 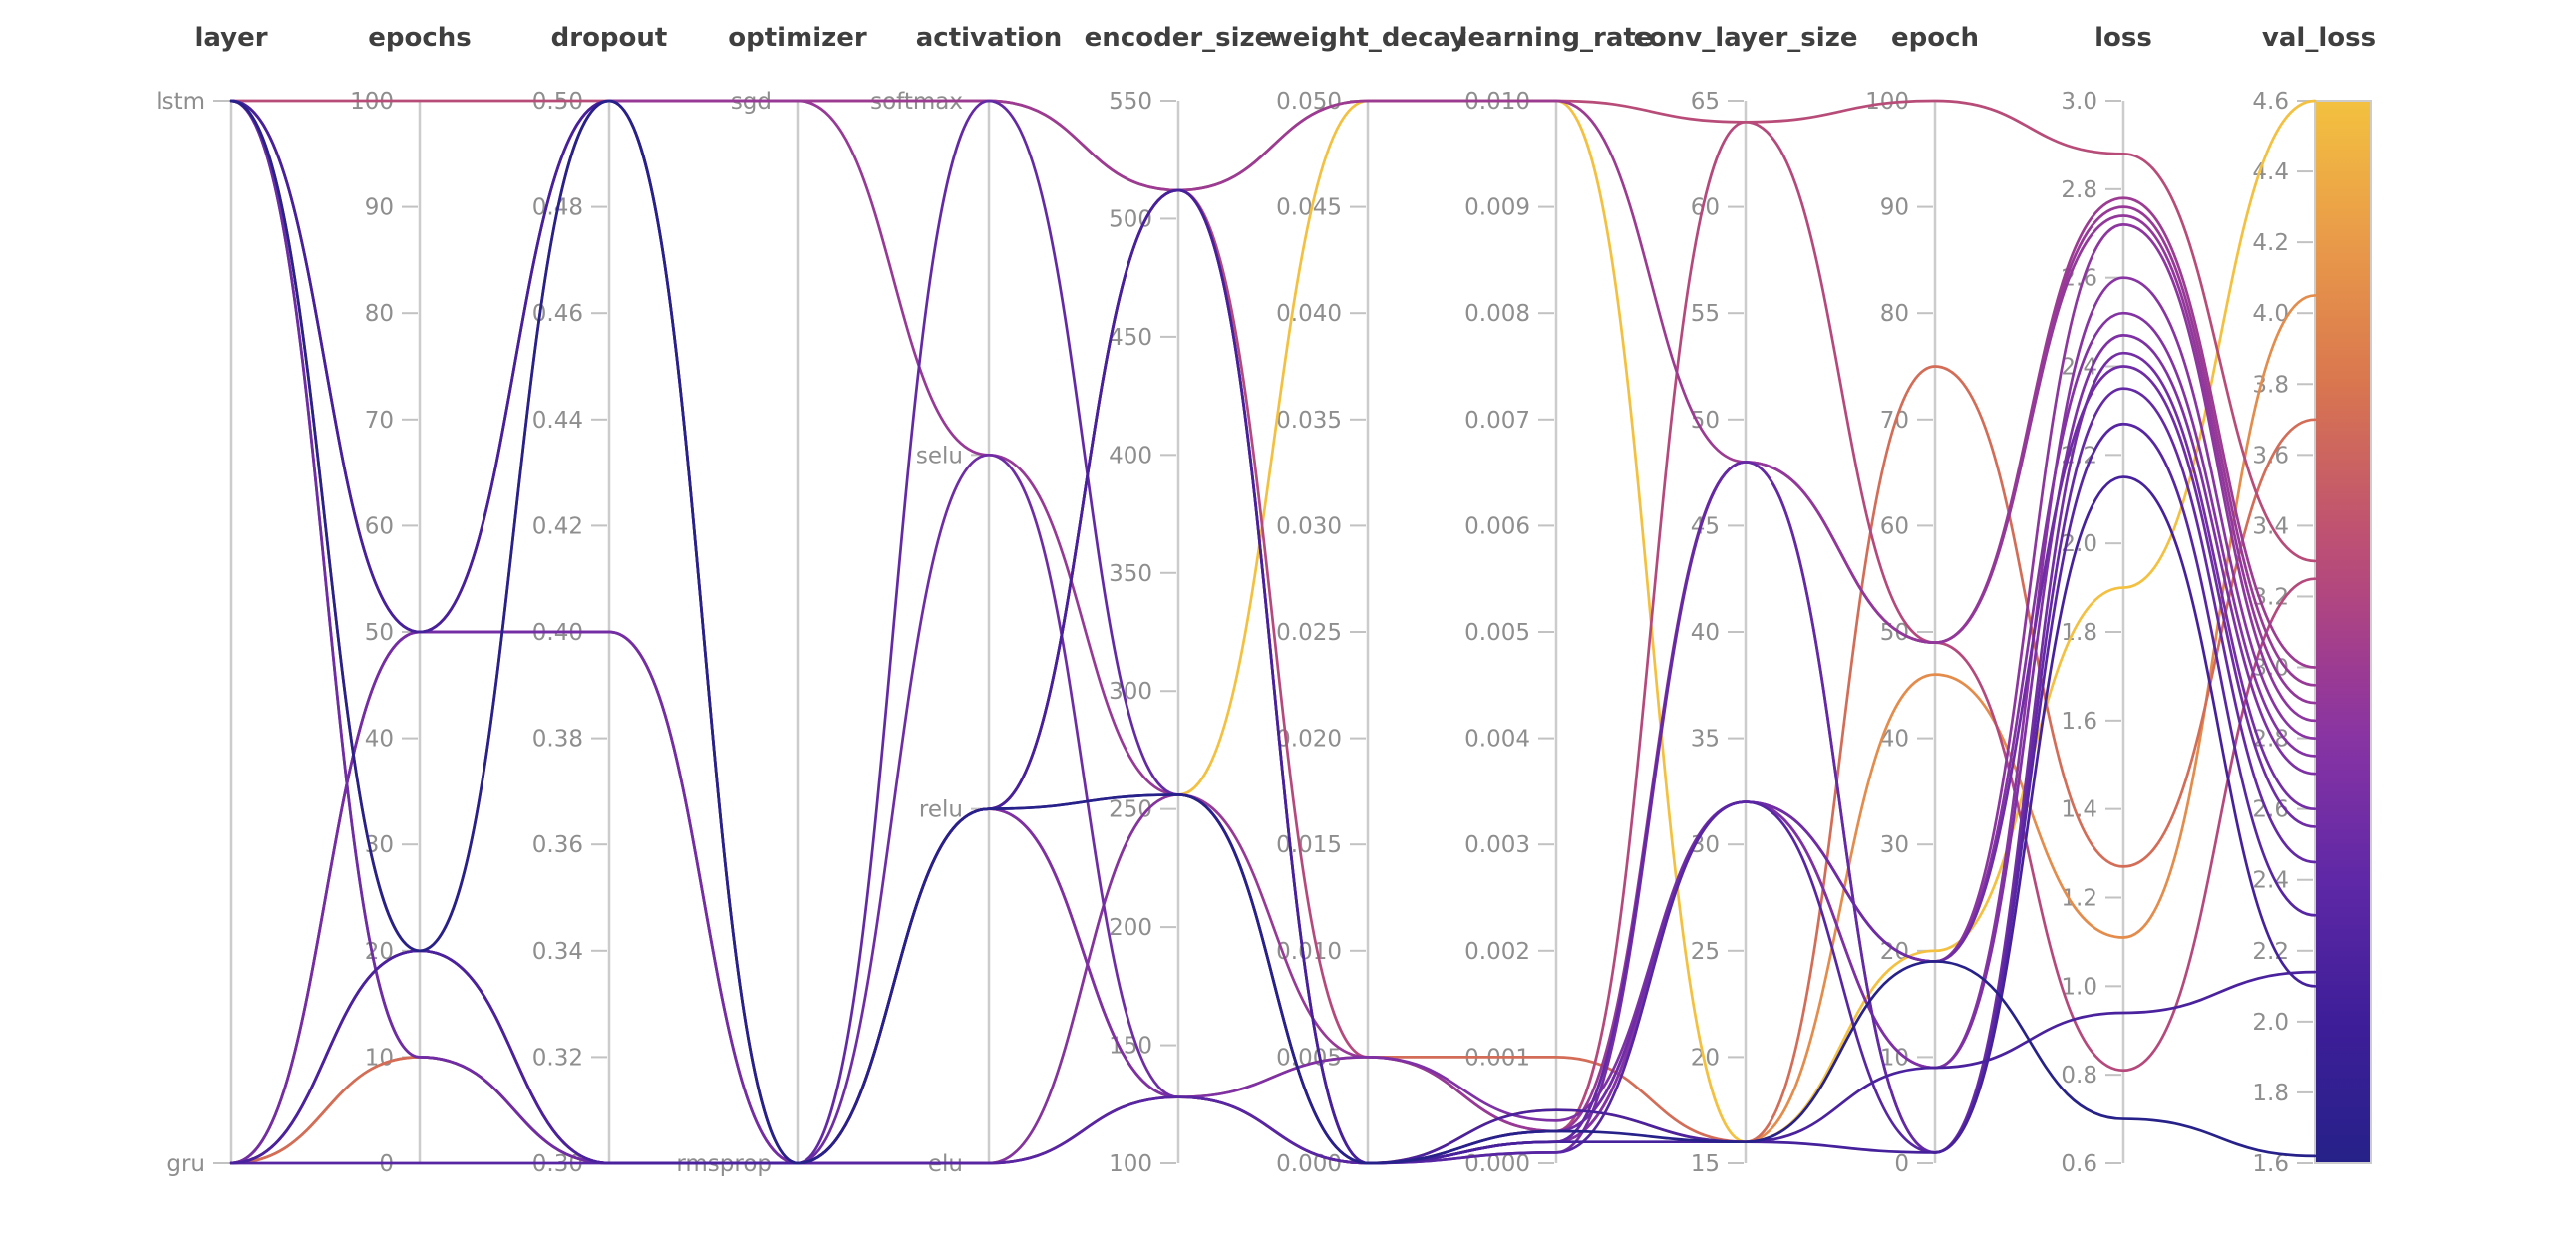 I want to click on axis-title-val_loss: val_loss, so click(x=2319, y=38).